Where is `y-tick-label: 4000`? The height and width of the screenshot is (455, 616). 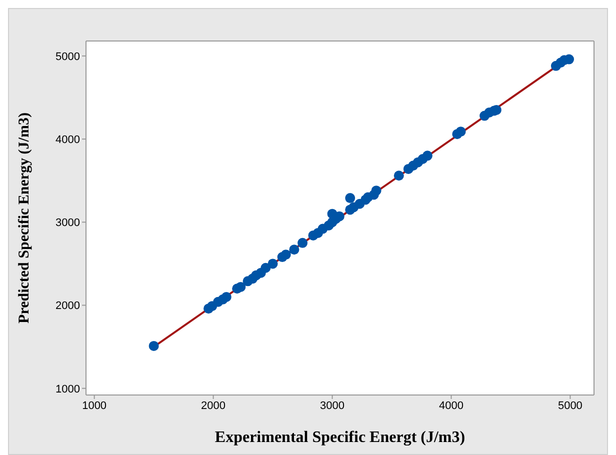
y-tick-label: 4000 is located at coordinates (68, 140).